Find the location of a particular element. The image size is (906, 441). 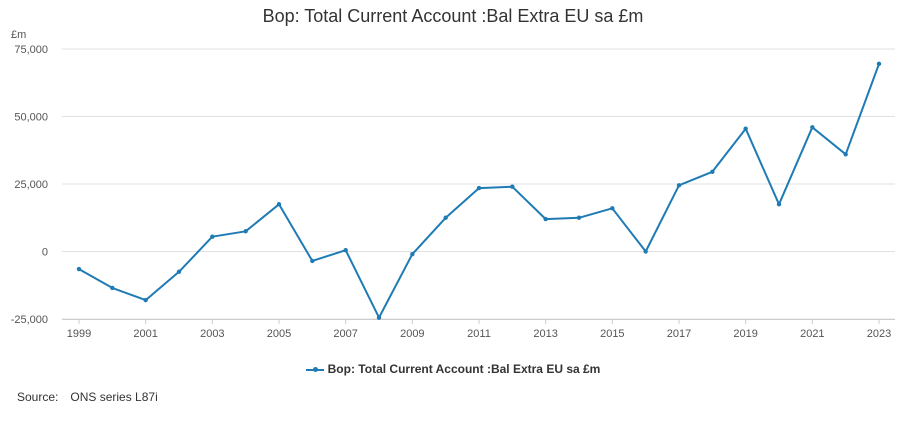

y-tick-label: 50,000 is located at coordinates (31, 118).